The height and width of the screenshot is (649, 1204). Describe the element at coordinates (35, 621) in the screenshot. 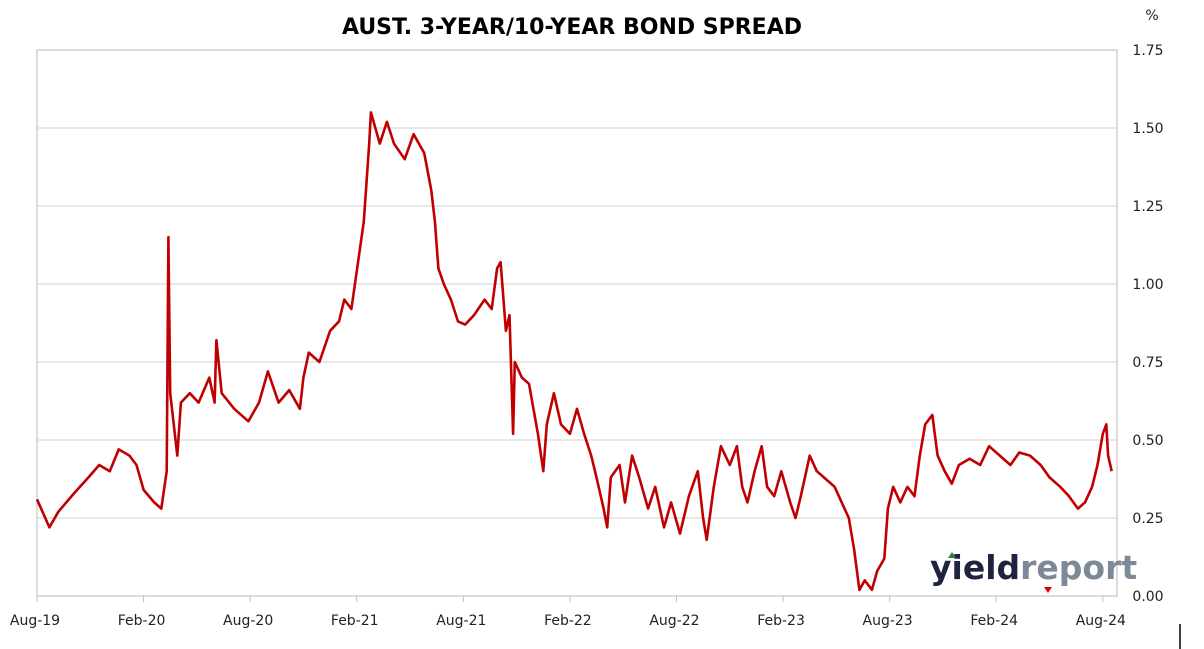

I see `x-tick-label: Aug-19` at that location.